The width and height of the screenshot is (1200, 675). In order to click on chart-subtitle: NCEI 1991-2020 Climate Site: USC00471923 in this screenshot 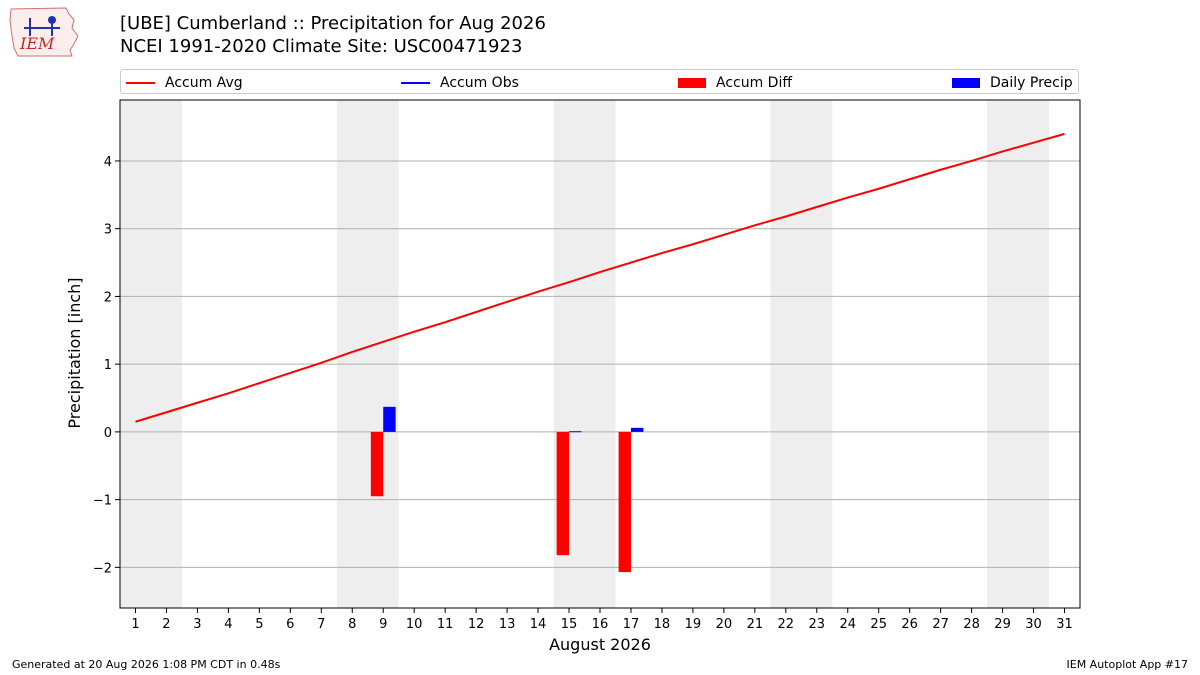, I will do `click(321, 46)`.